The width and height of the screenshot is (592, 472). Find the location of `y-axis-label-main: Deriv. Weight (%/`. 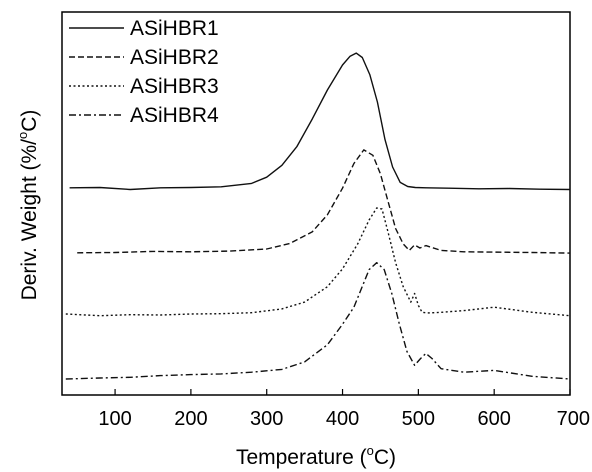

y-axis-label-main: Deriv. Weight (%/ is located at coordinates (29, 220).